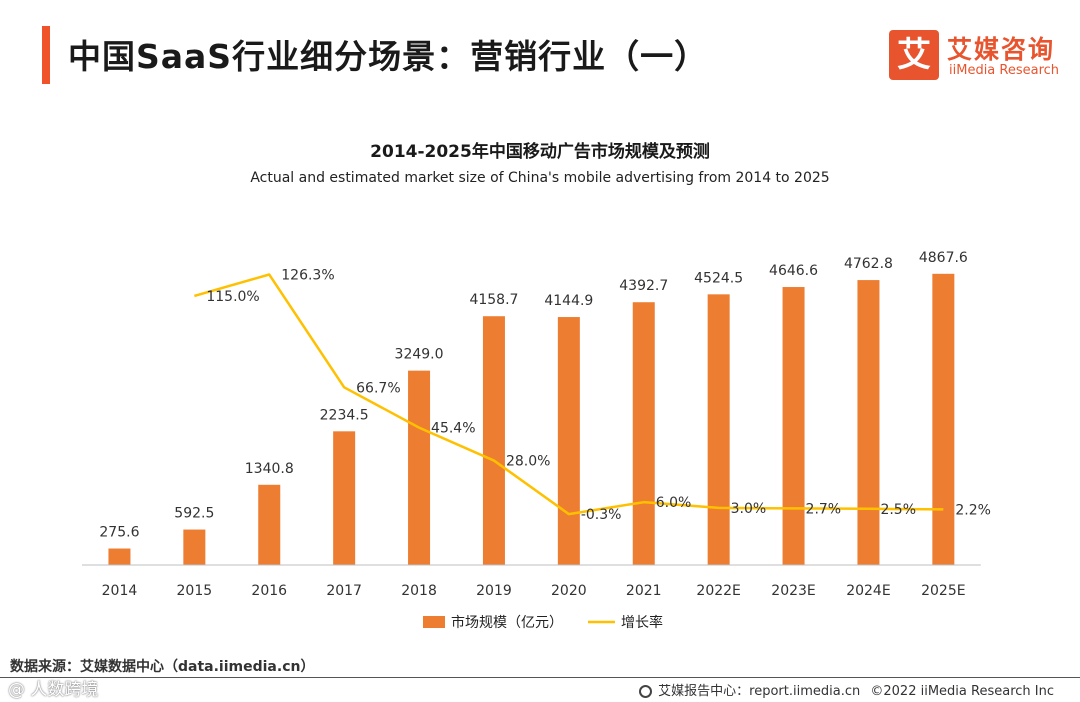 The image size is (1080, 702). I want to click on report-center-link: 艾媒报告中心：report.iimedia.cn, so click(759, 691).